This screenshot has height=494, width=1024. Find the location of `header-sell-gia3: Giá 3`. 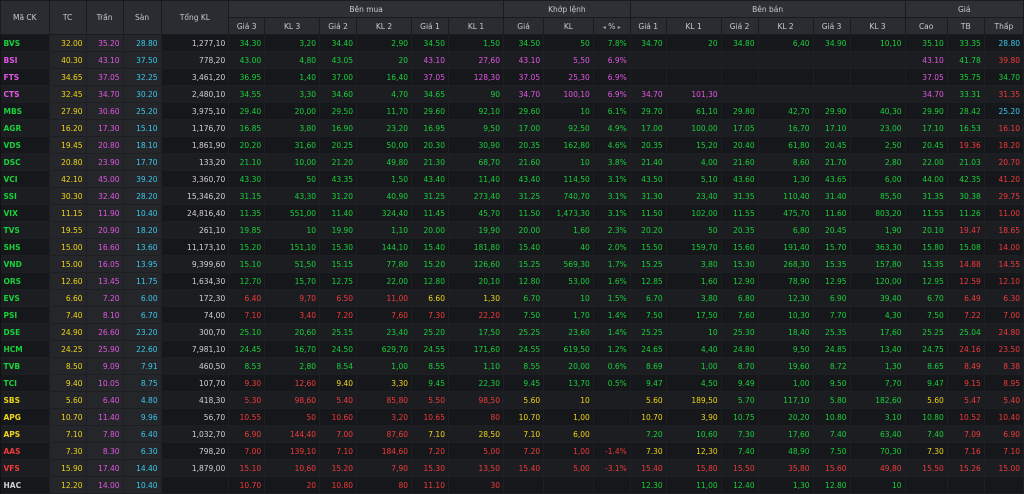

header-sell-gia3: Giá 3 is located at coordinates (831, 26).